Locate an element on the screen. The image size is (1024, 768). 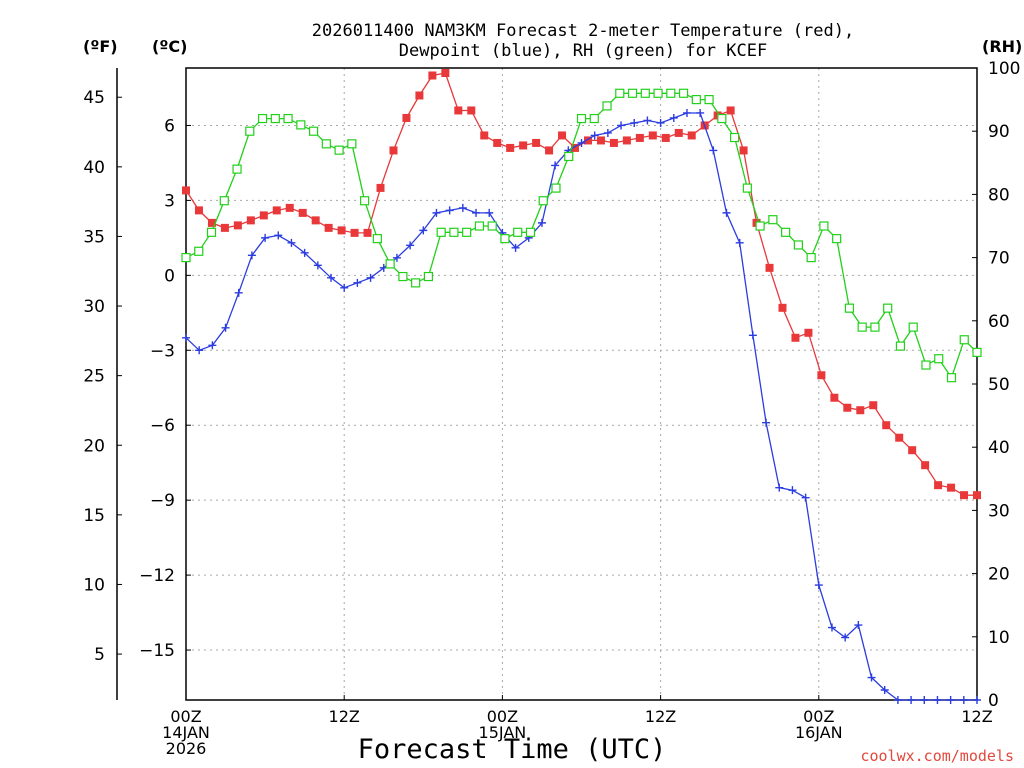
celsius-tick-label: −9 is located at coordinates (162, 501).